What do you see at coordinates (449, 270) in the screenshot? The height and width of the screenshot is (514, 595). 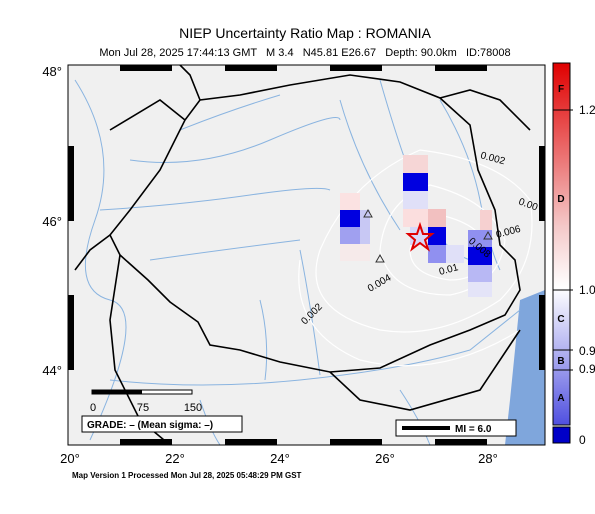 I see `contour-label: 0.01` at bounding box center [449, 270].